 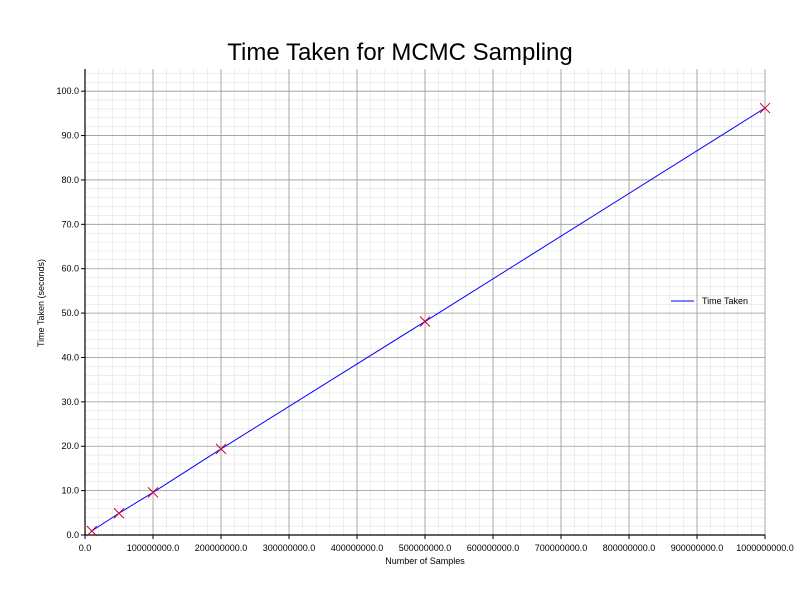 What do you see at coordinates (493, 548) in the screenshot?
I see `x-tick-label: 600000000.0` at bounding box center [493, 548].